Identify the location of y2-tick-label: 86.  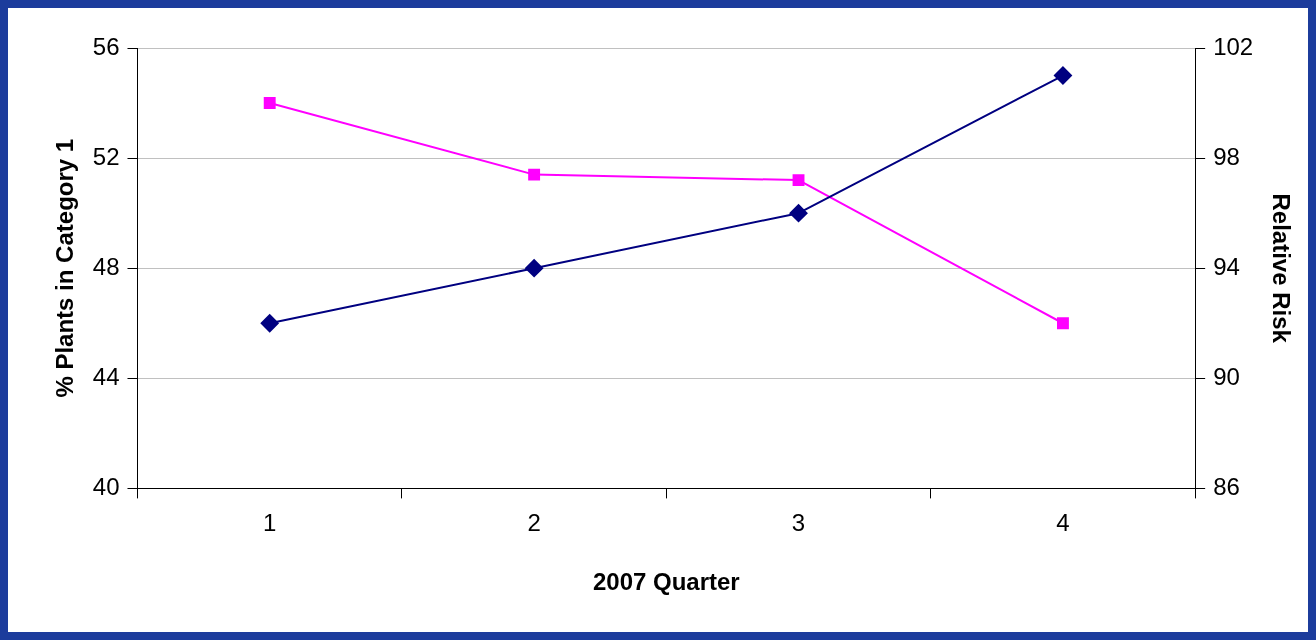
(1226, 487).